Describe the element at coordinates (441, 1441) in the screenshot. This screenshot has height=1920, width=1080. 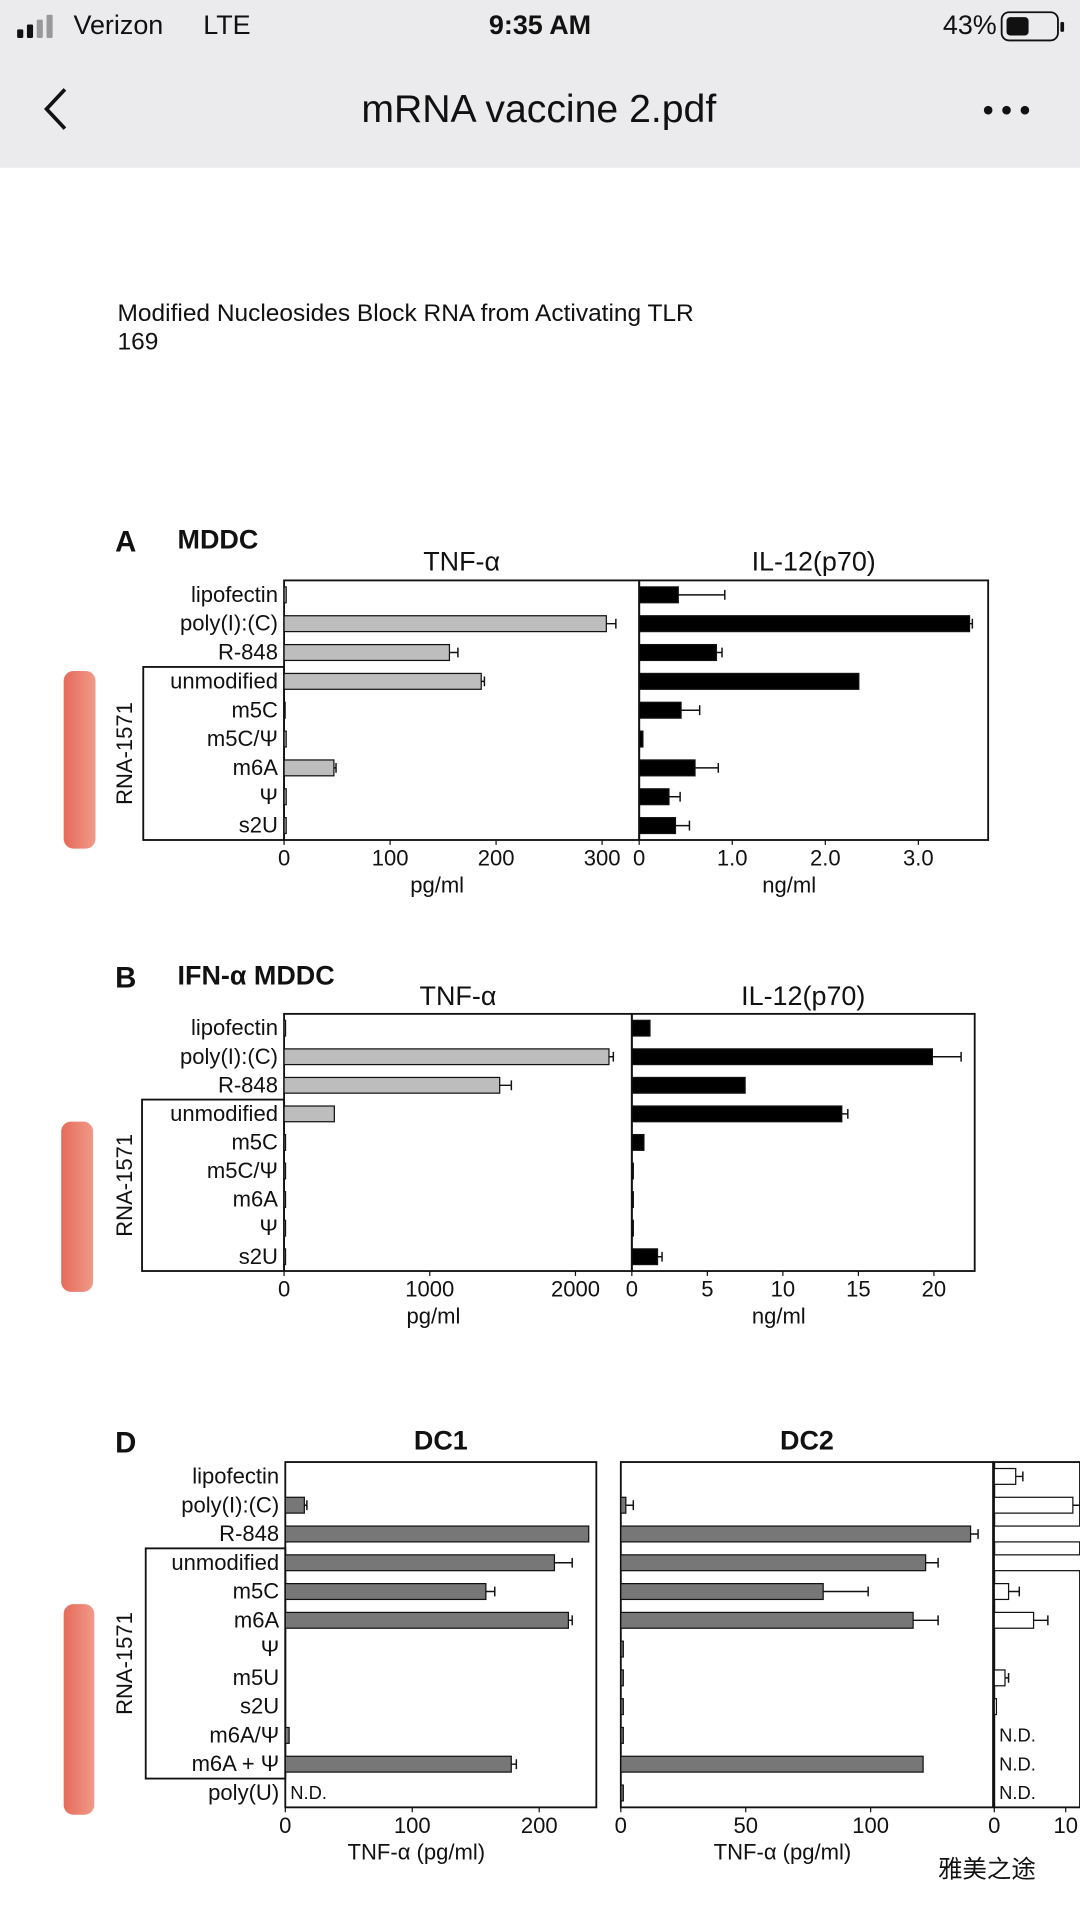
I see `chart-title: DC1` at that location.